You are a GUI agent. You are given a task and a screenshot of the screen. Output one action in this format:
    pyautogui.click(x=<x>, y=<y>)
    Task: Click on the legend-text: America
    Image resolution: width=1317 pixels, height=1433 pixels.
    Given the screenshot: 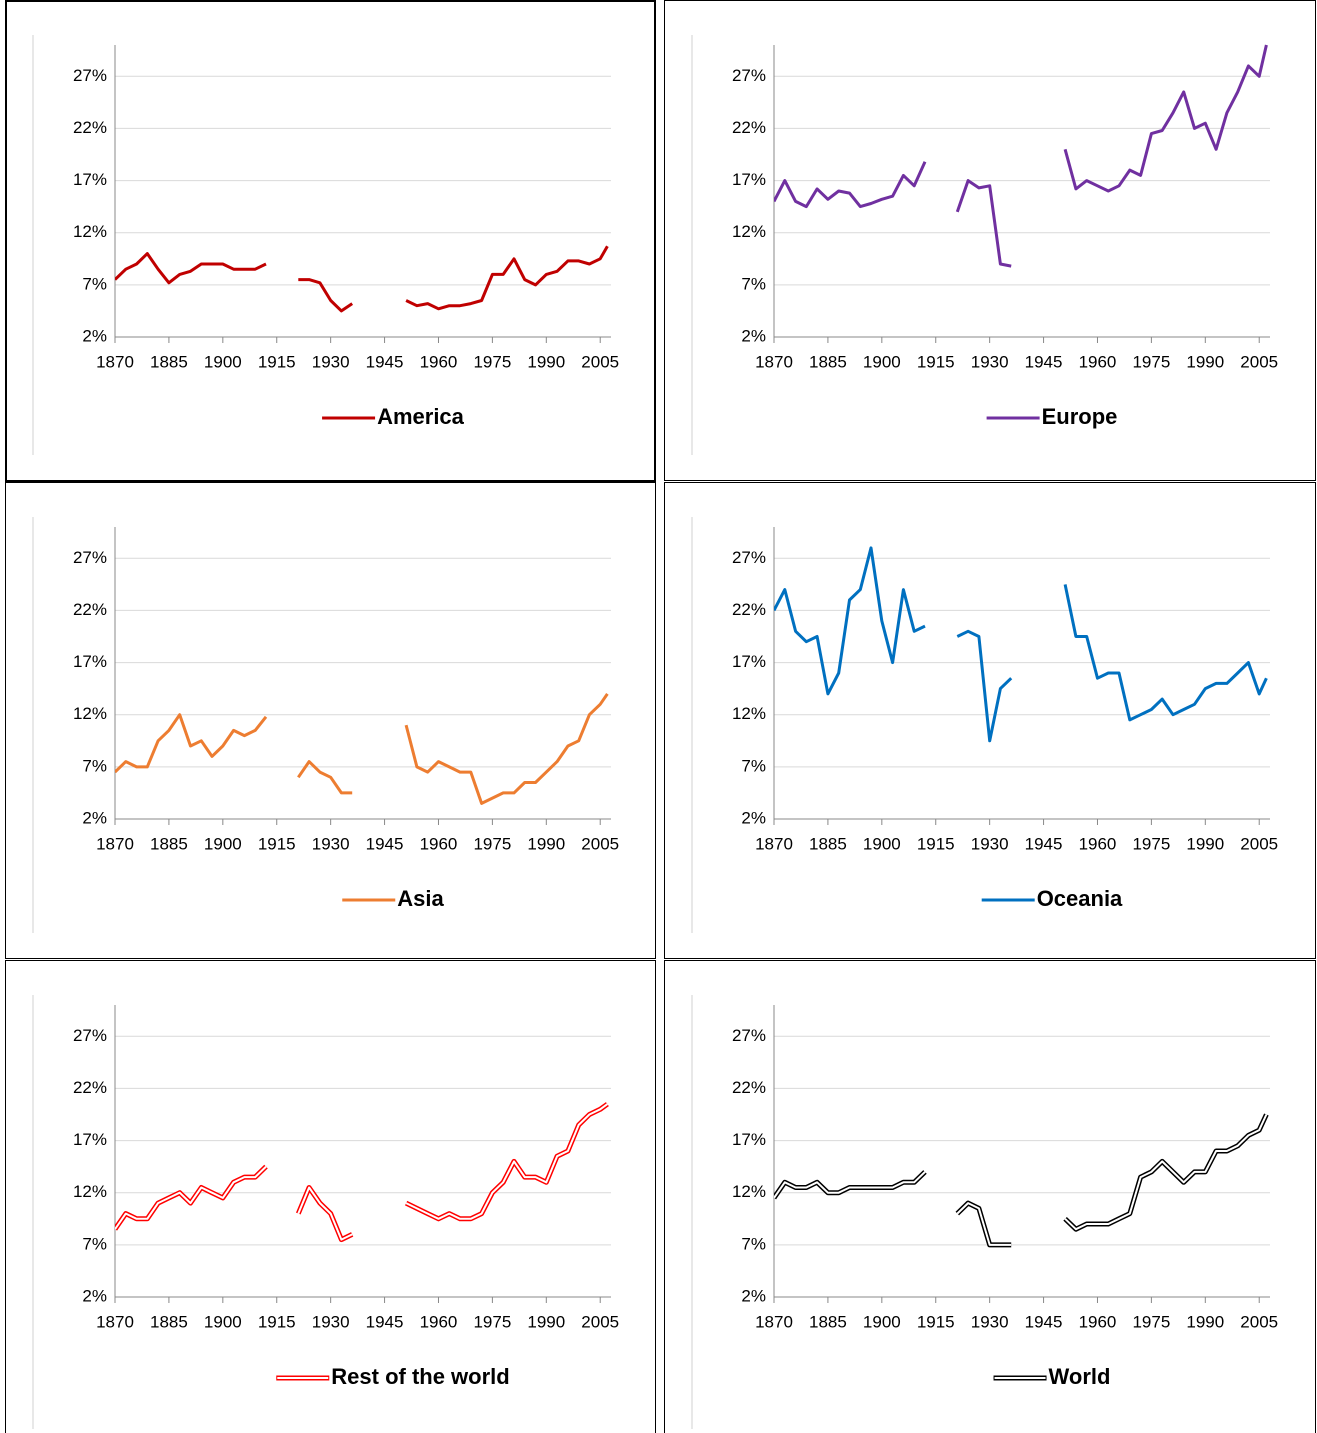 What is the action you would take?
    pyautogui.click(x=421, y=416)
    